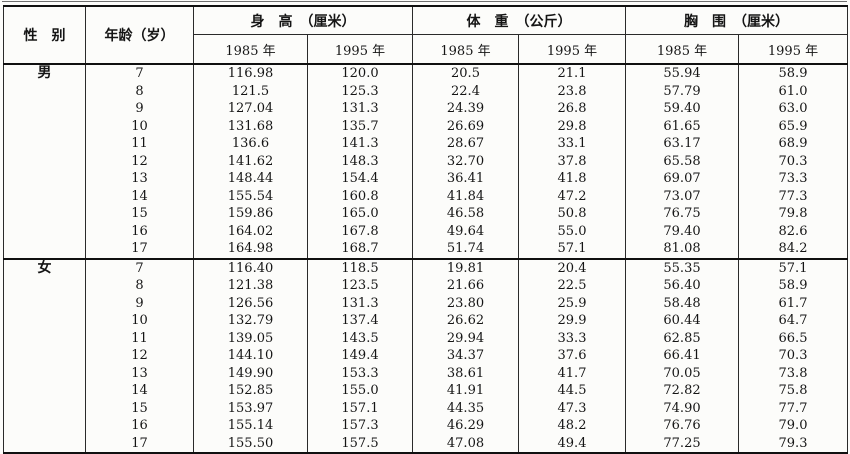 The image size is (850, 454). Describe the element at coordinates (426, 286) in the screenshot. I see `table-row: 8 121.38 123.5 21.66 22.5 56.40 58.9` at that location.